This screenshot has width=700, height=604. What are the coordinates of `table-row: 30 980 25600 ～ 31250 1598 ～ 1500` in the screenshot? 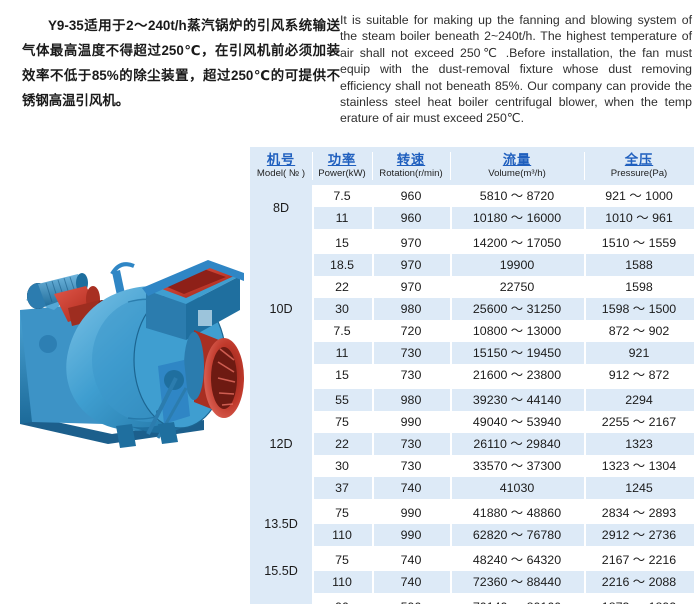 It's located at (472, 309).